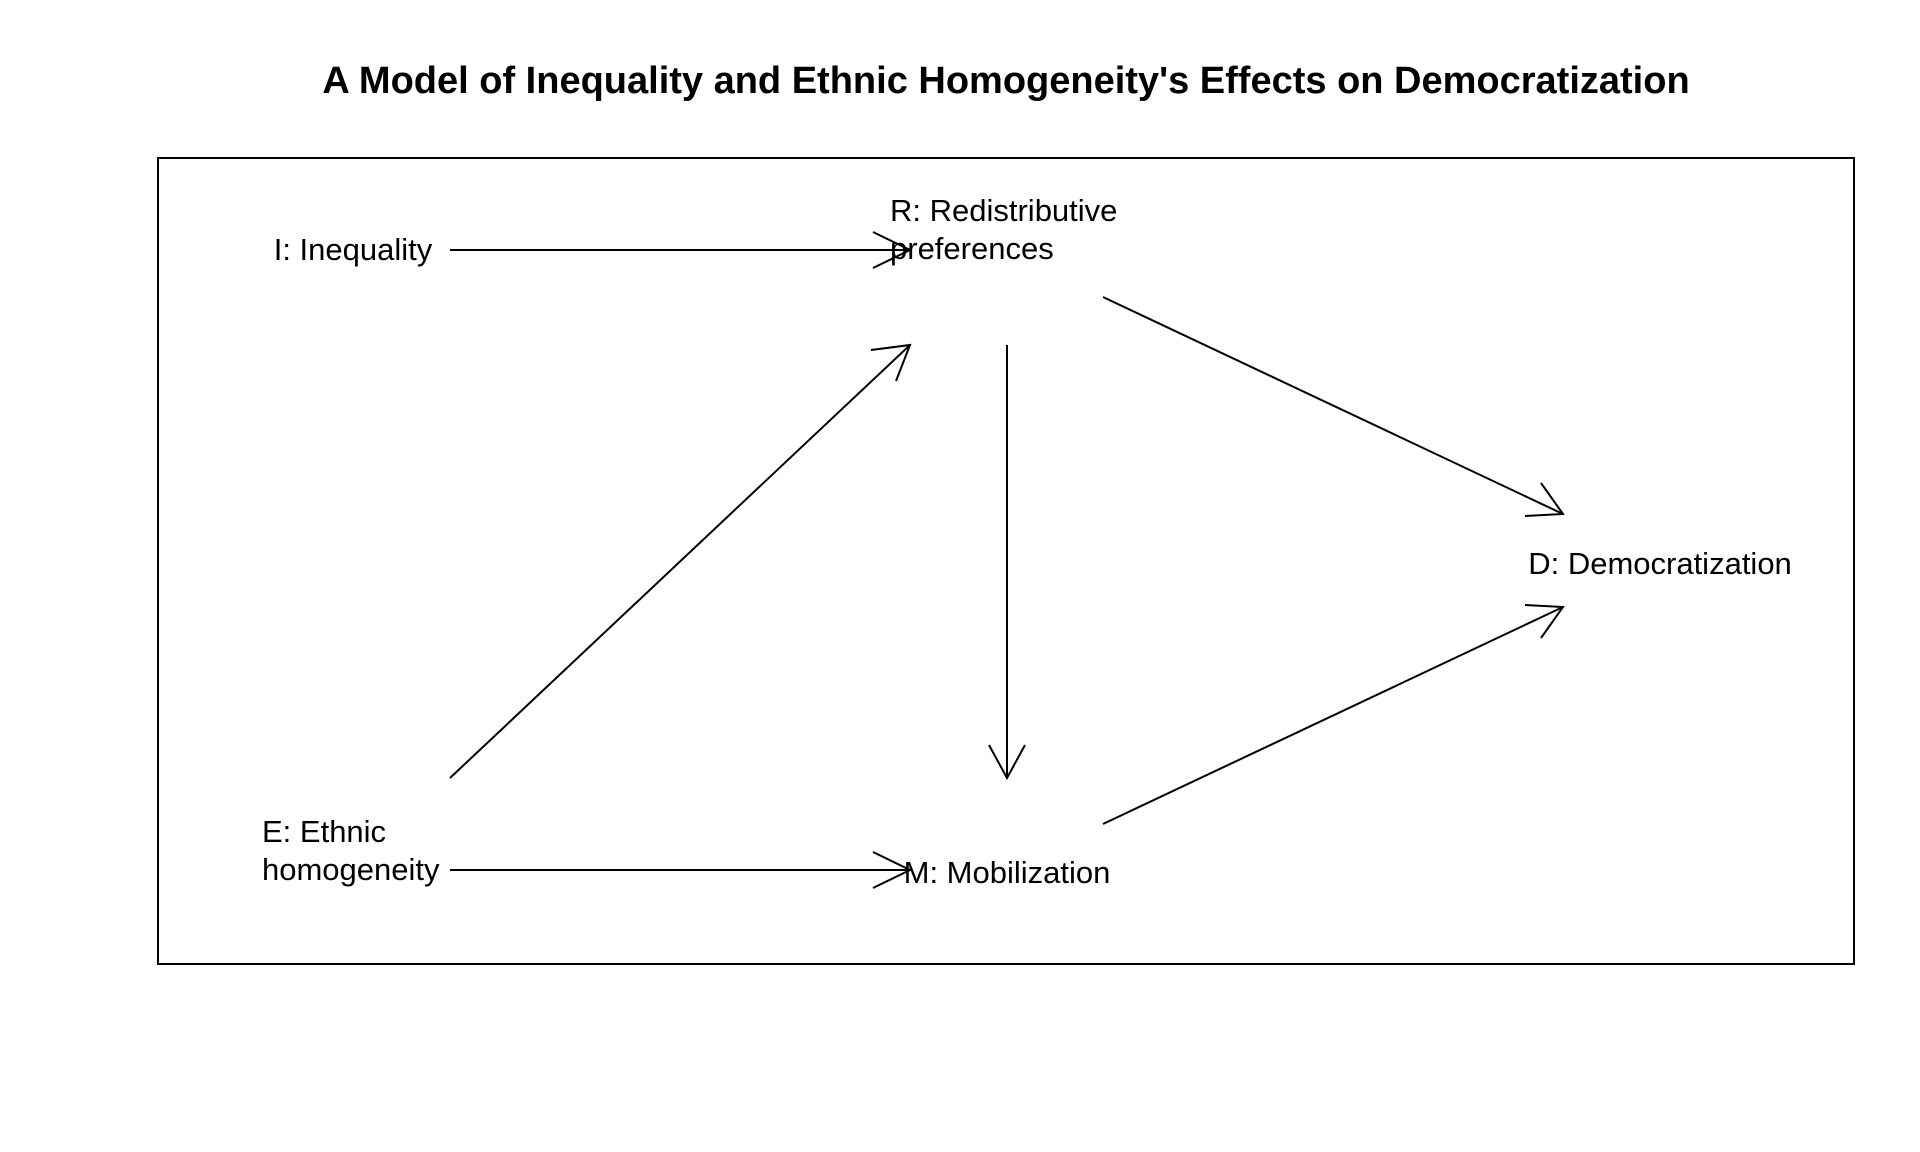 The width and height of the screenshot is (1920, 1152). I want to click on node-ethnic-homogeneity: E: Ethnic homogeneity, so click(351, 850).